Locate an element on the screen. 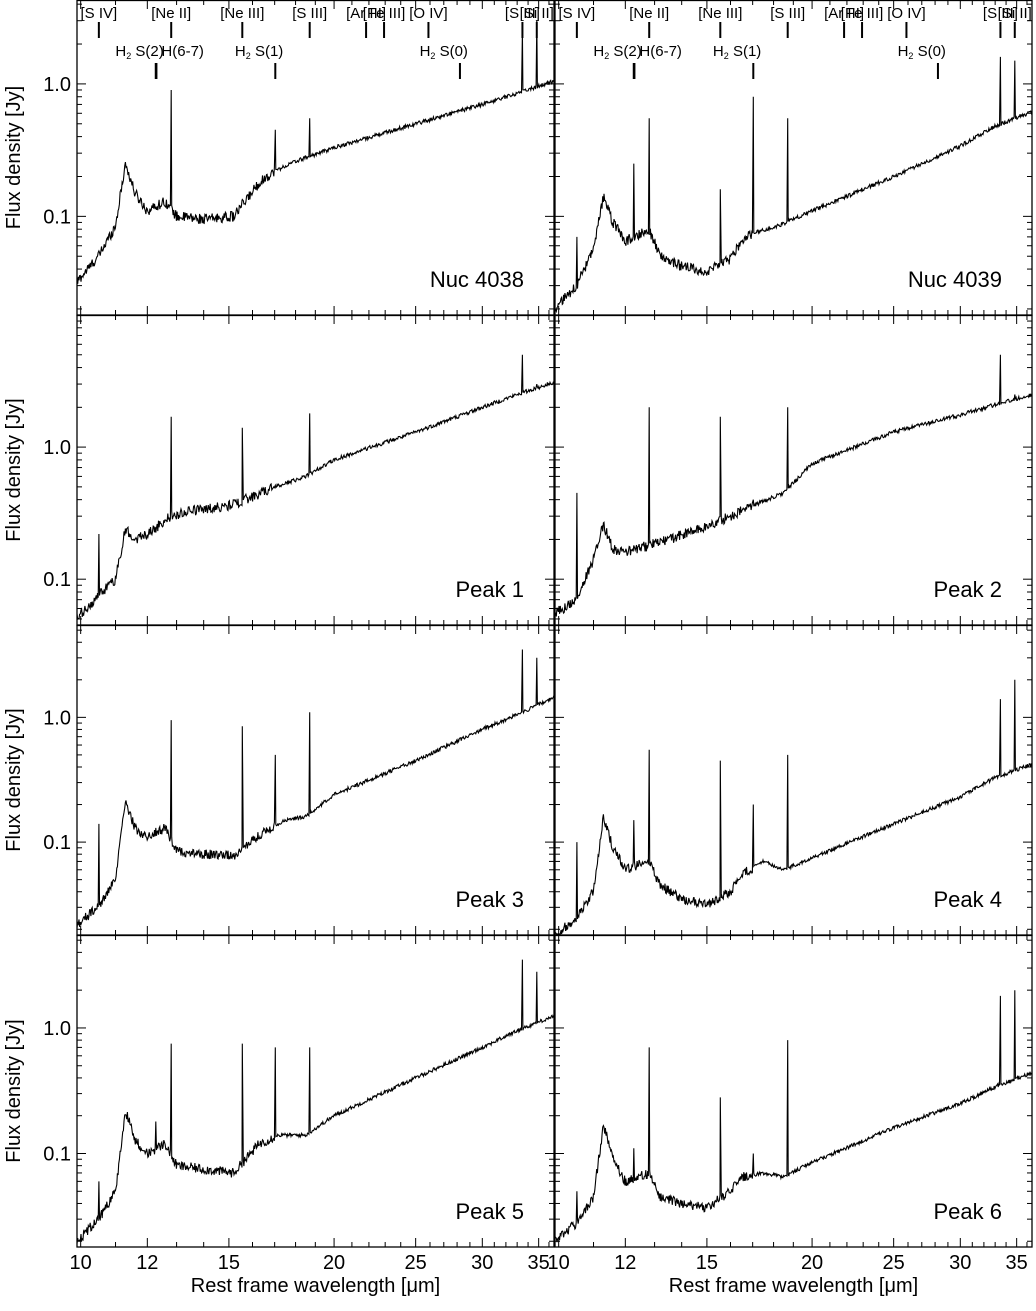 The height and width of the screenshot is (1311, 1036). panel-label: Nuc 4039 is located at coordinates (955, 279).